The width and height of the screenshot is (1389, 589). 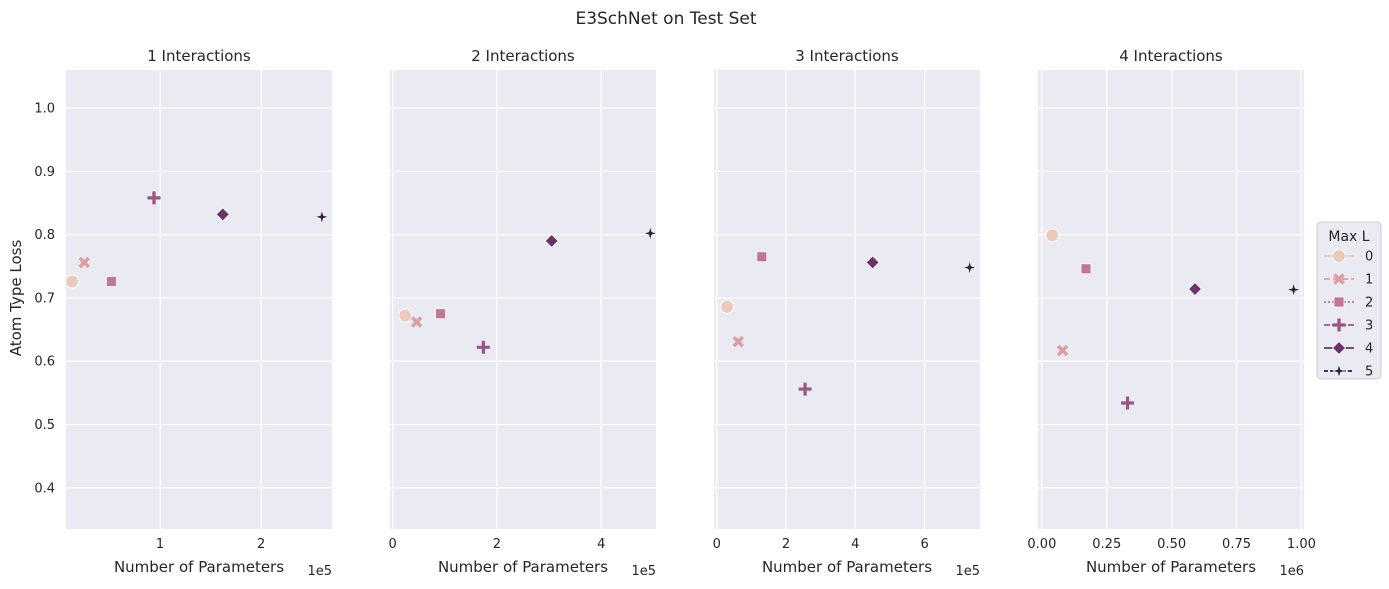 I want to click on legend: Max L 0 1 2 3 4 5, so click(x=1349, y=300).